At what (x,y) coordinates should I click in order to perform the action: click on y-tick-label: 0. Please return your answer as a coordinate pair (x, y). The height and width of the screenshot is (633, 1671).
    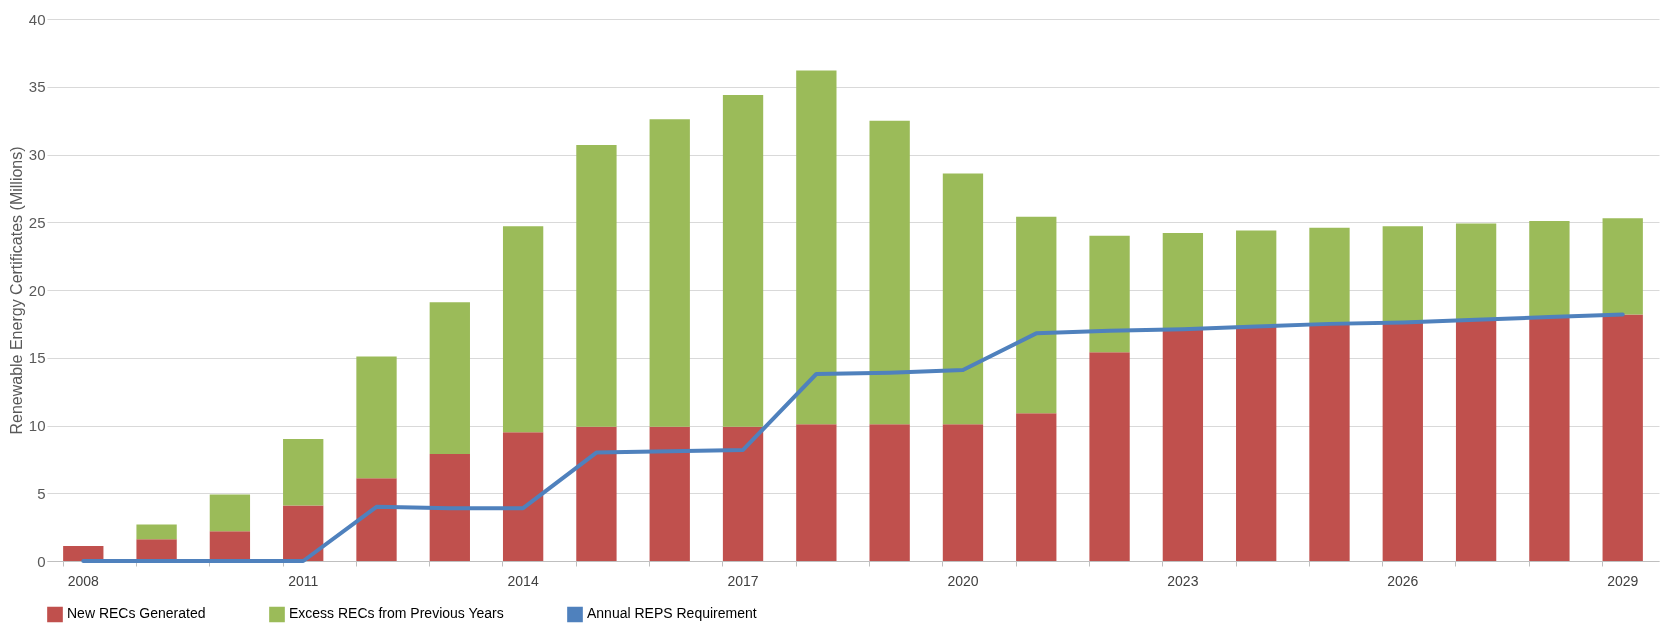
    Looking at the image, I should click on (41, 561).